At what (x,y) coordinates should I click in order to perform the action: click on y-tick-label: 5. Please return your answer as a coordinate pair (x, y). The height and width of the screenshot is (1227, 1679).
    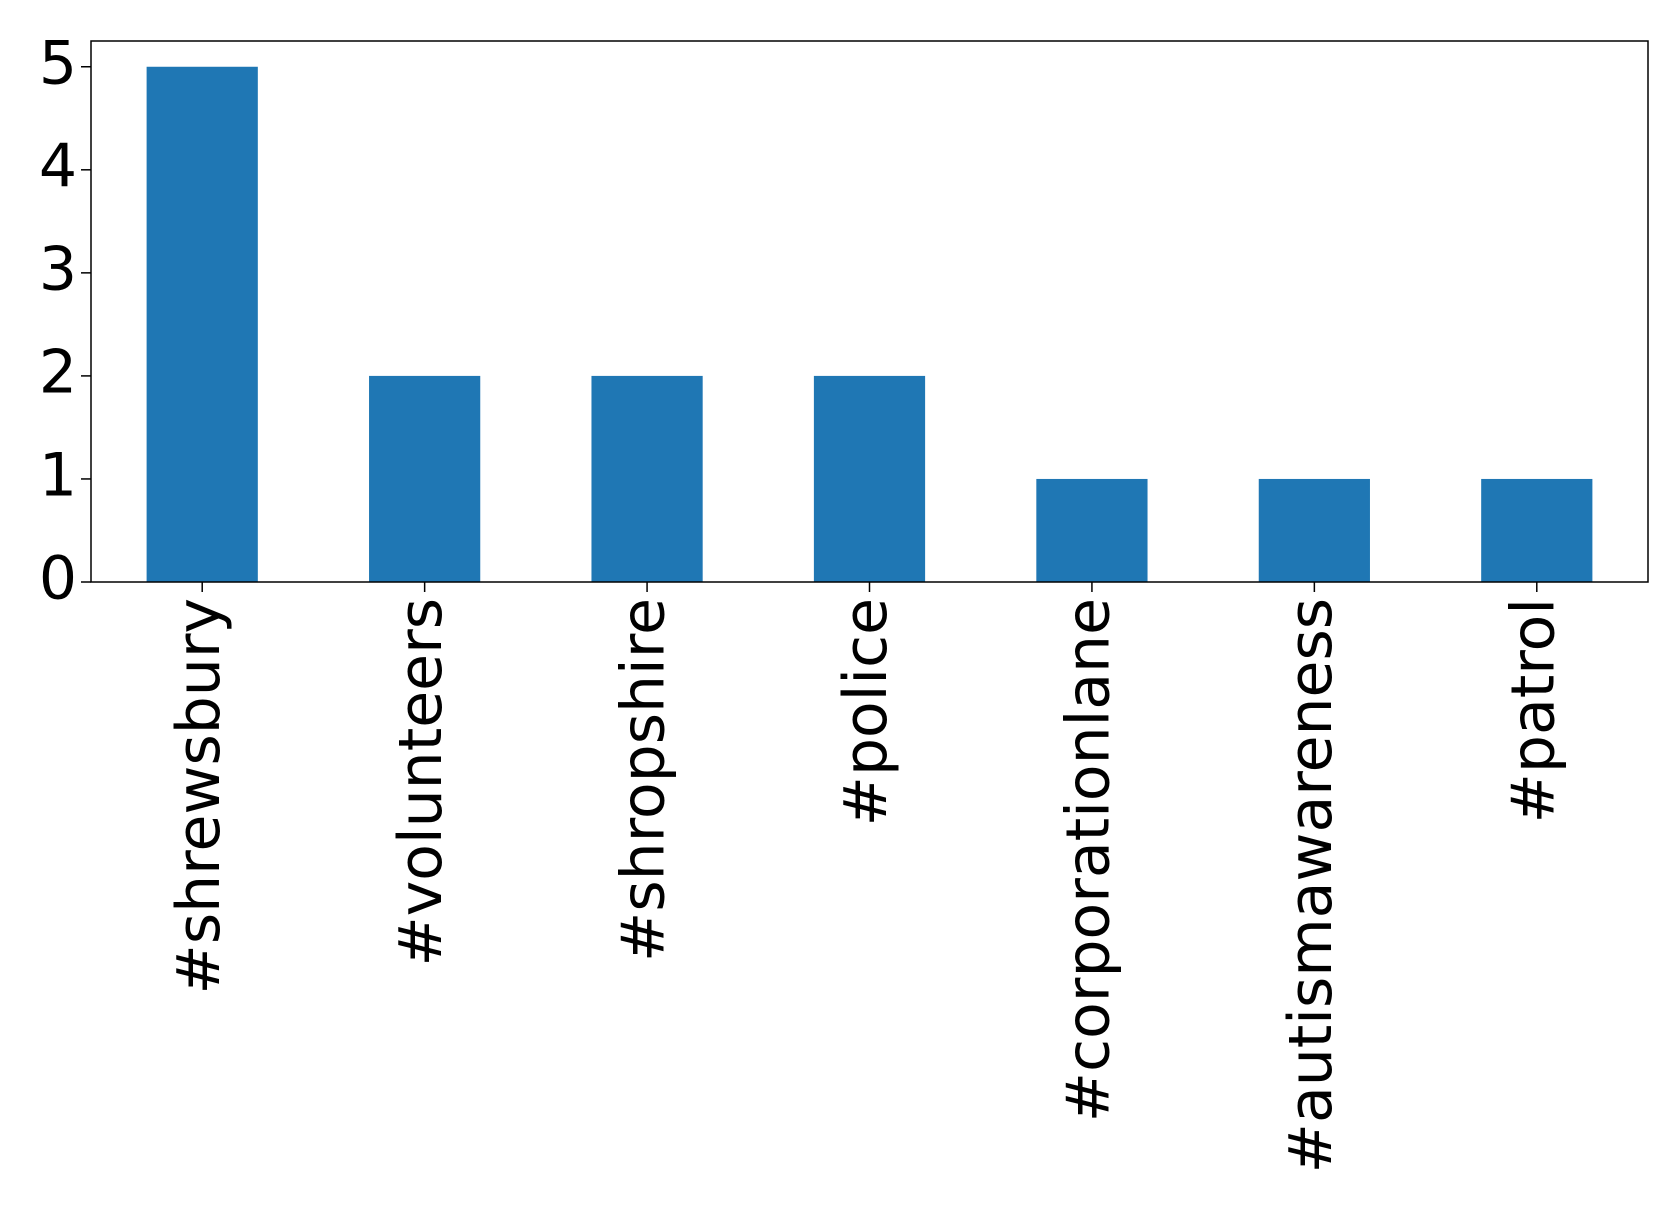
    Looking at the image, I should click on (58, 63).